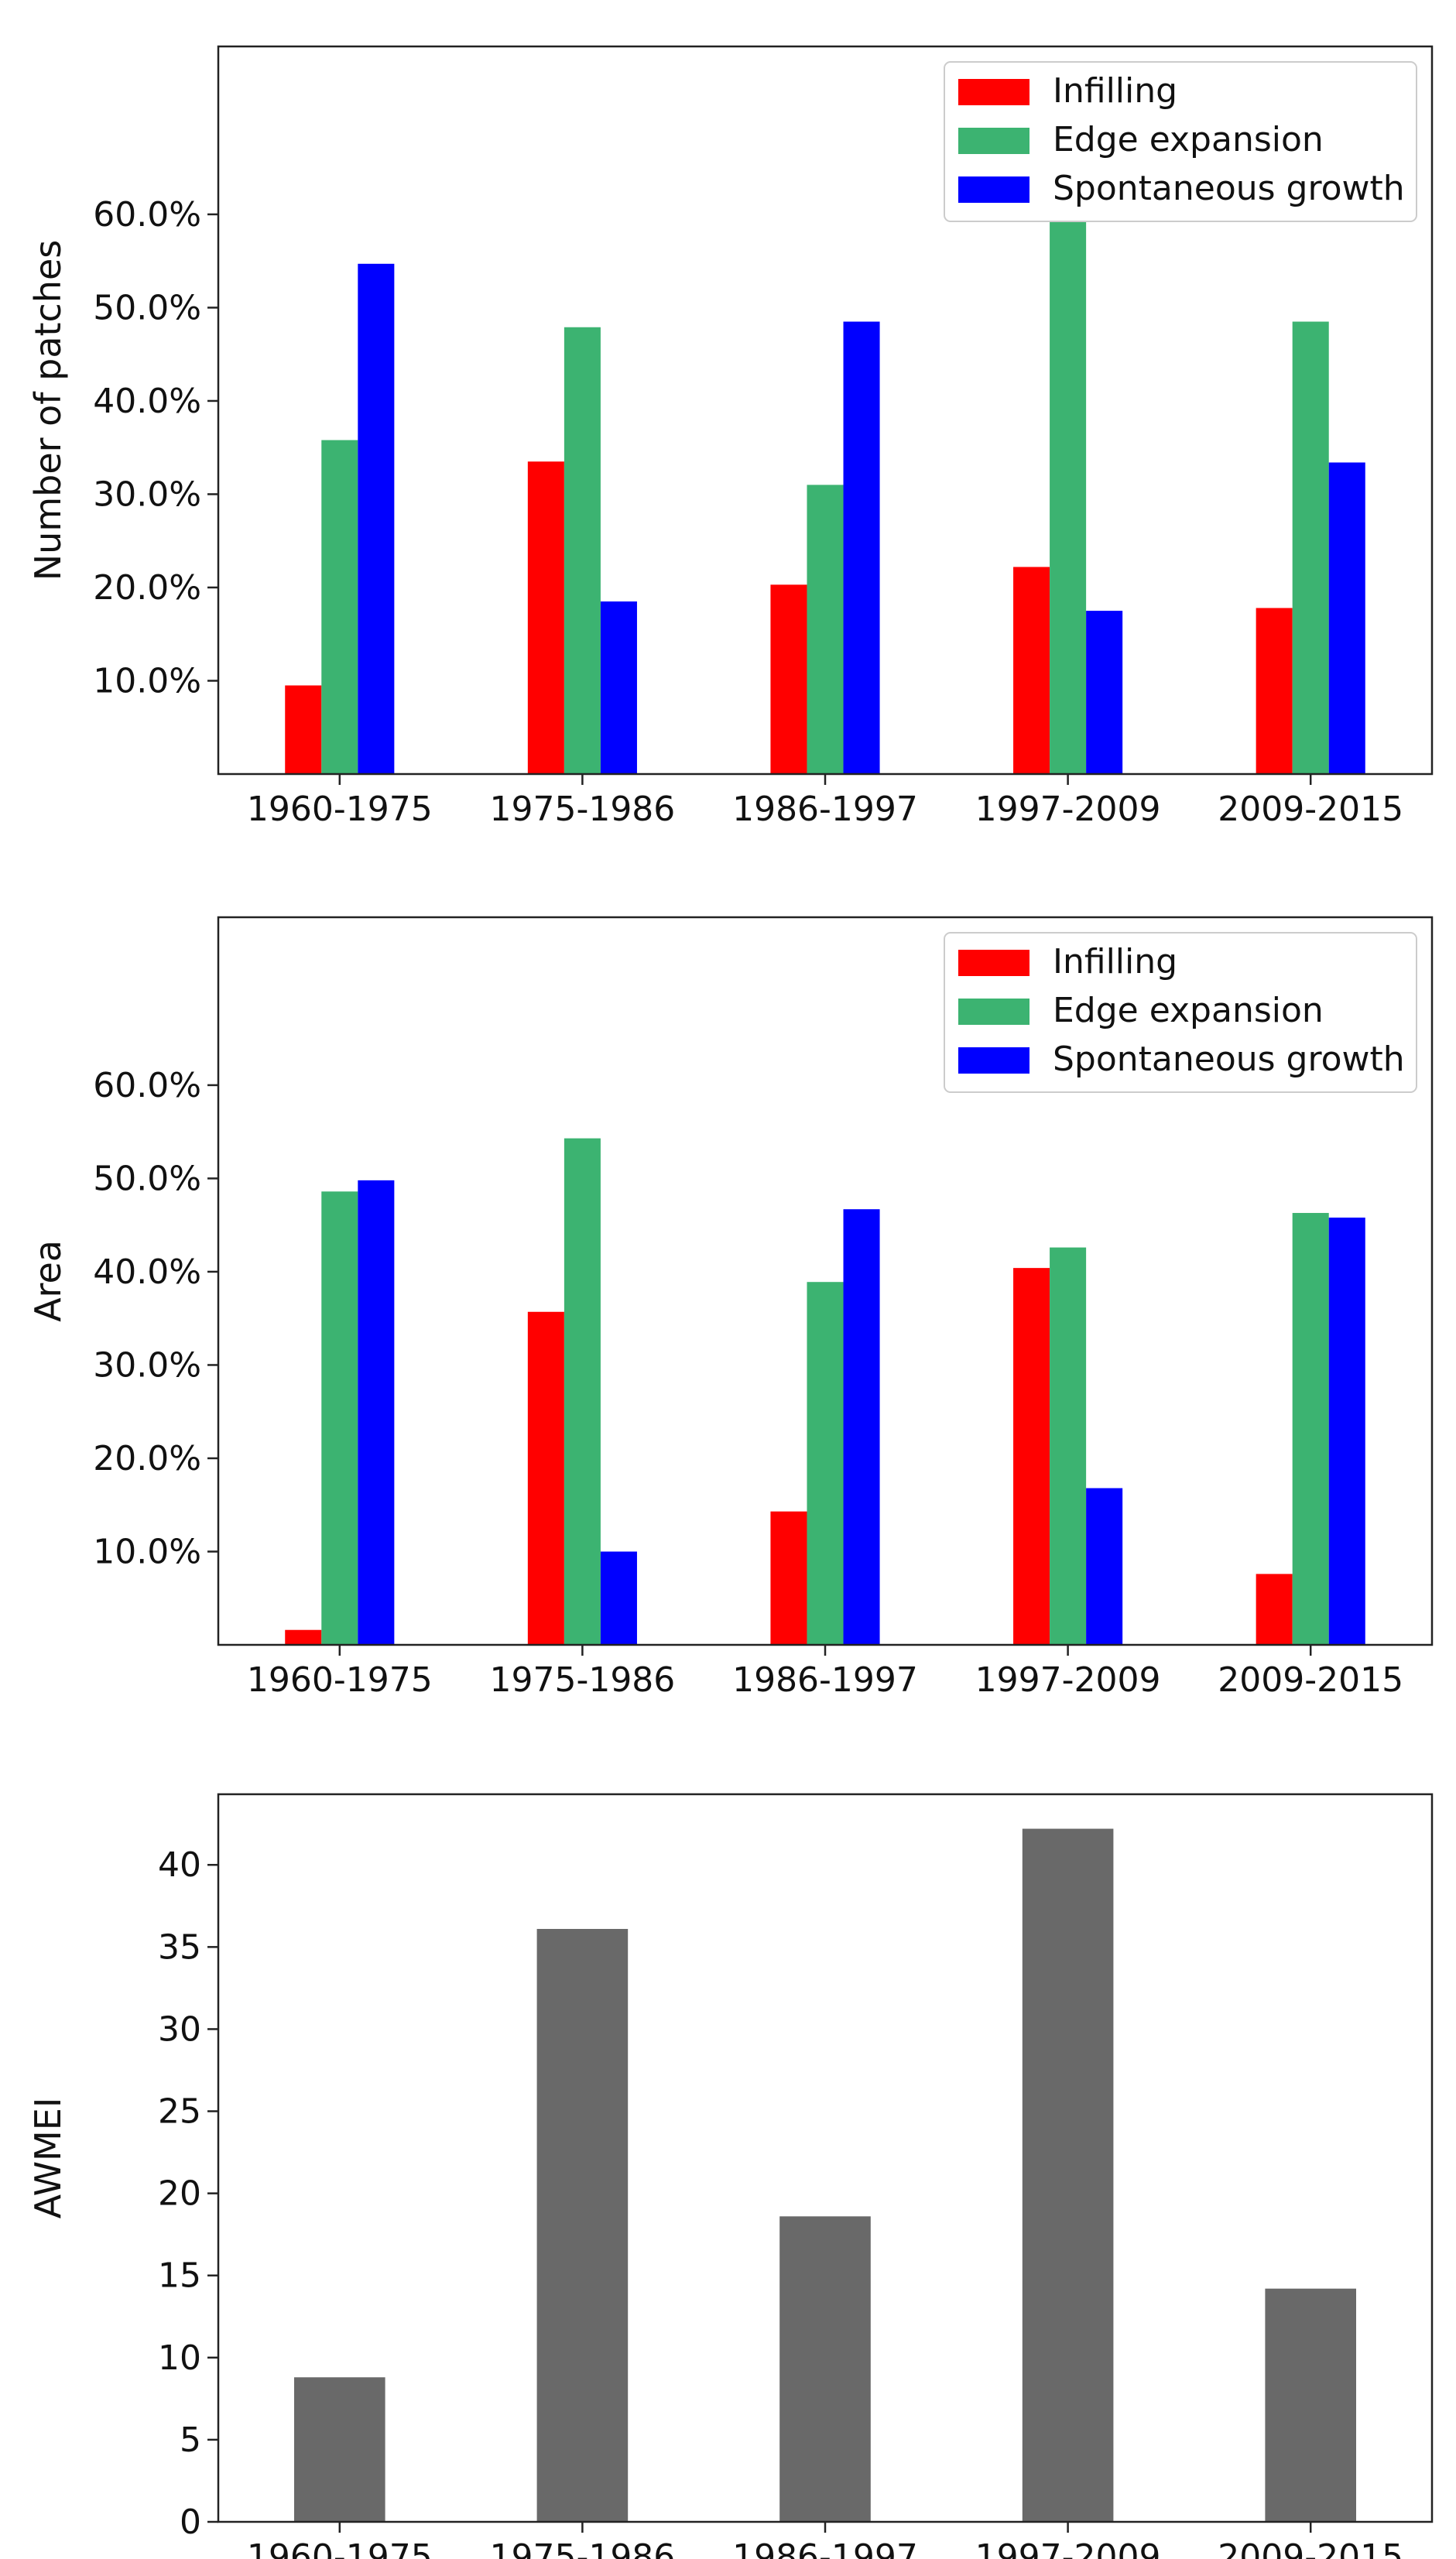 This screenshot has width=1456, height=2559. What do you see at coordinates (180, 2358) in the screenshot?
I see `y-tick-label: 10` at bounding box center [180, 2358].